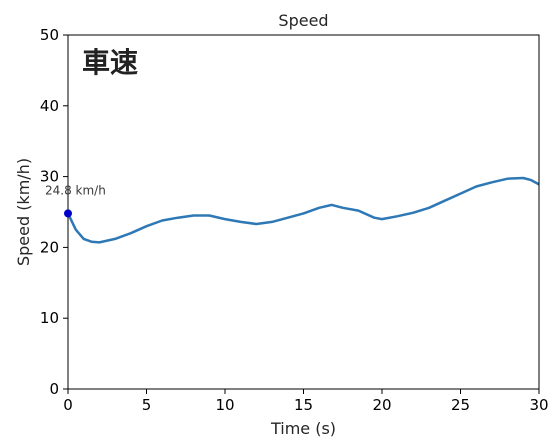 Image resolution: width=549 pixels, height=438 pixels. I want to click on series-group, so click(303, 210).